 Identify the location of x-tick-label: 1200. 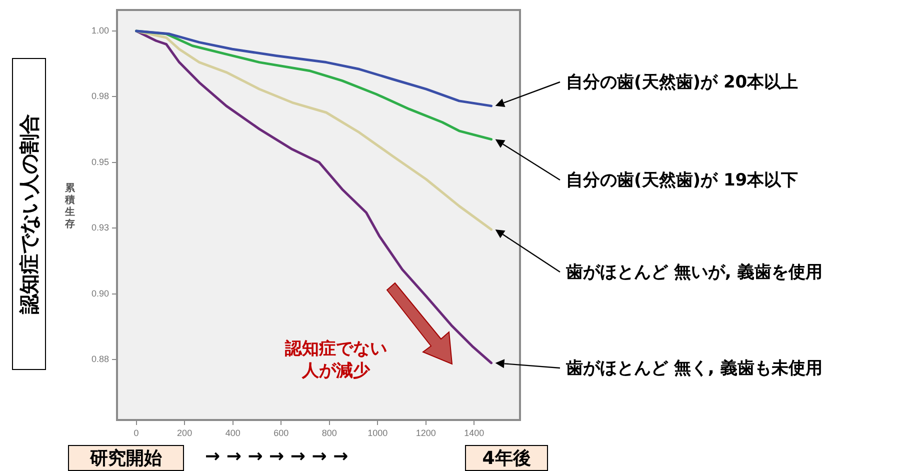
(426, 433).